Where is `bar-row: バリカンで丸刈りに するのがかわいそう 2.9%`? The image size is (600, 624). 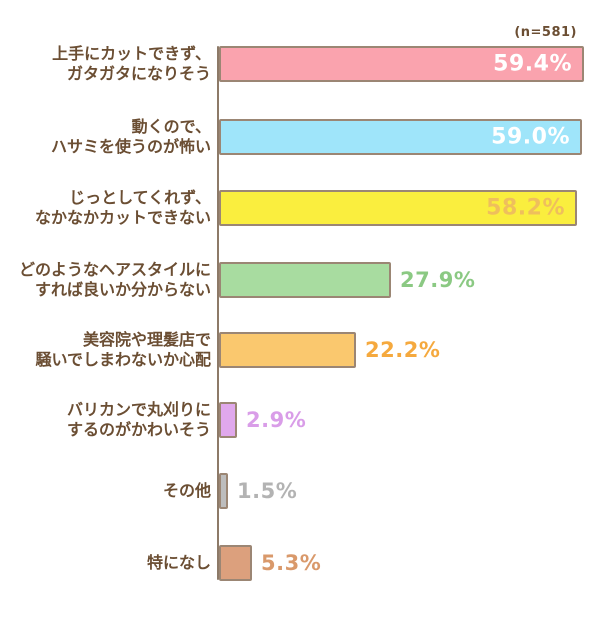 bar-row: バリカンで丸刈りに するのがかわいそう 2.9% is located at coordinates (300, 419).